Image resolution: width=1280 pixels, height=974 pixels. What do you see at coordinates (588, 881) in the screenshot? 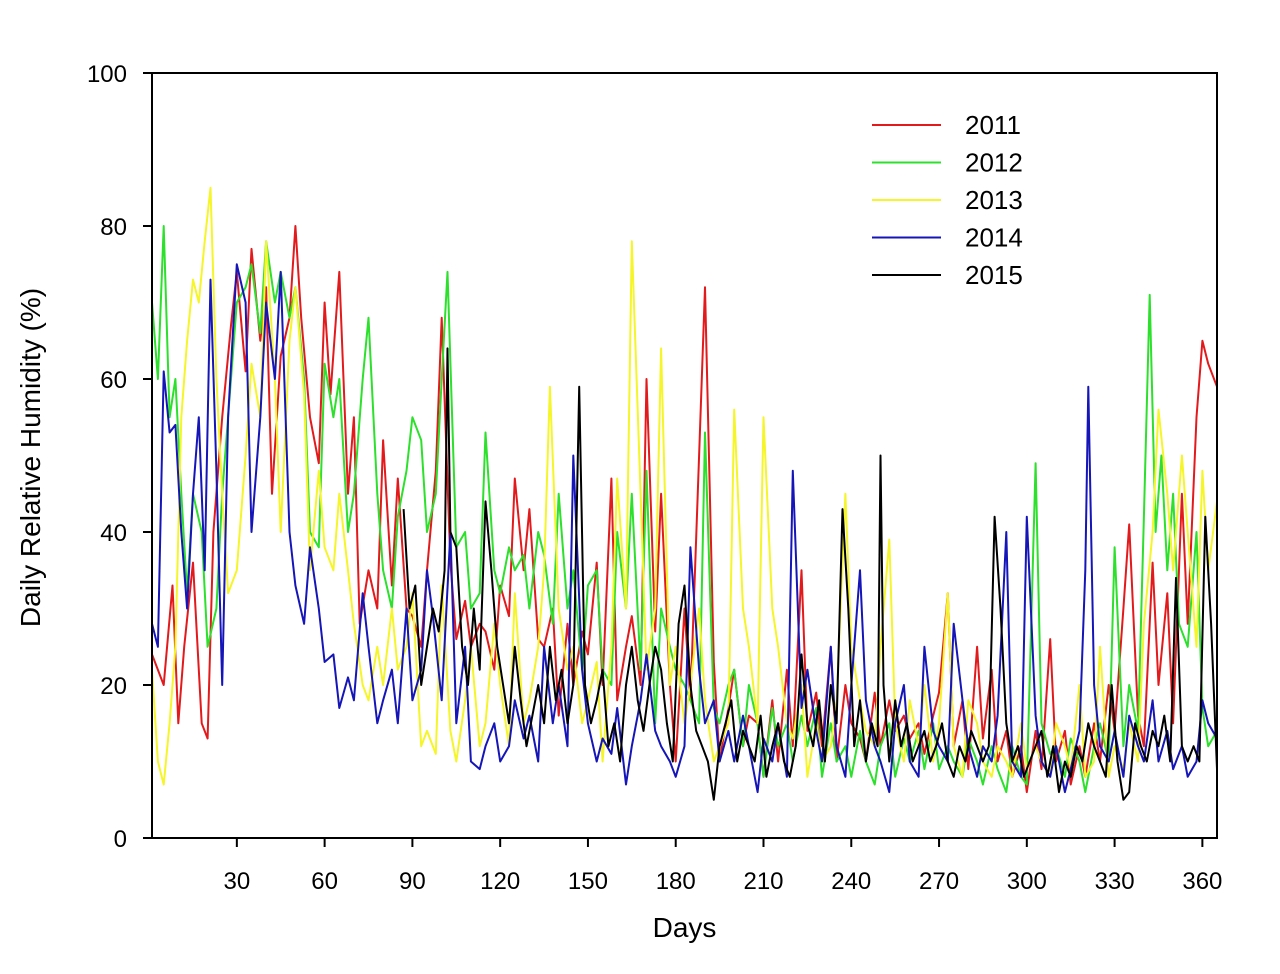
I see `x-tick-label: 150` at bounding box center [588, 881].